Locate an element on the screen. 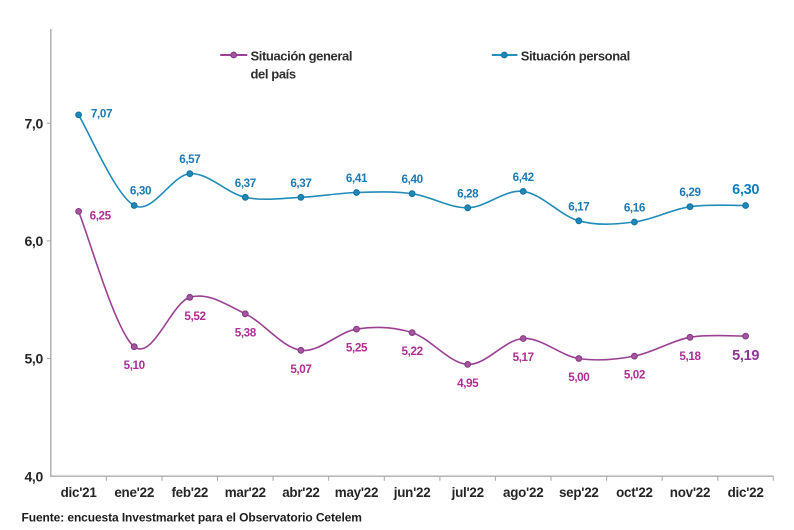 The width and height of the screenshot is (794, 530). svg-text: ene'22 is located at coordinates (134, 492).